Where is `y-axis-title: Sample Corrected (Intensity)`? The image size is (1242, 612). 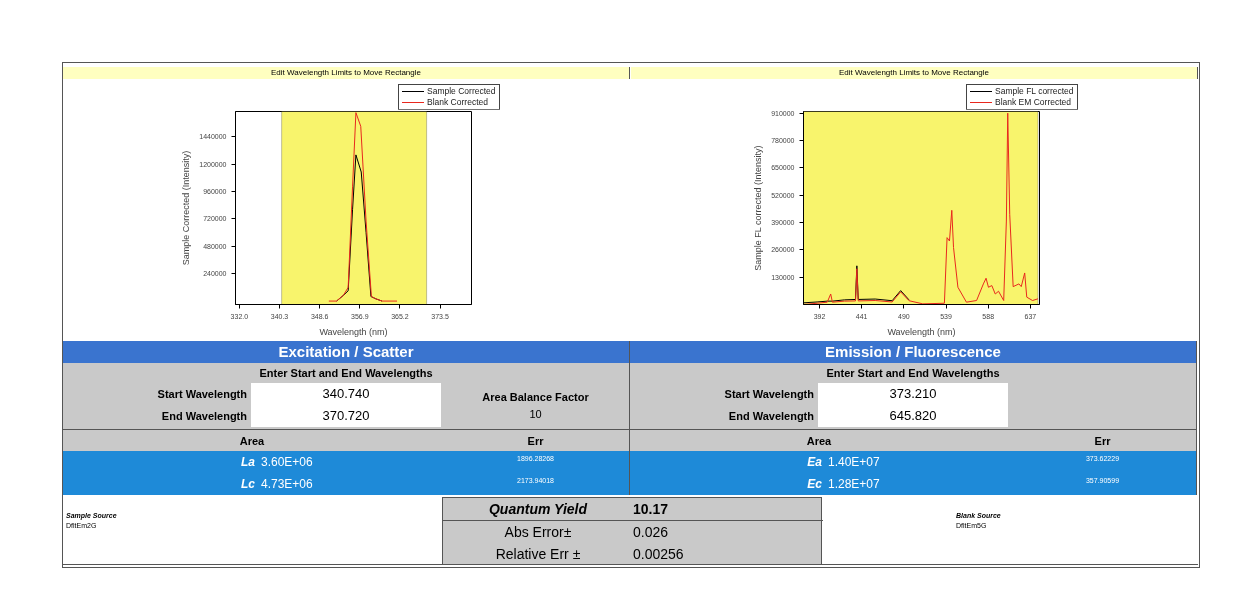 y-axis-title: Sample Corrected (Intensity) is located at coordinates (186, 208).